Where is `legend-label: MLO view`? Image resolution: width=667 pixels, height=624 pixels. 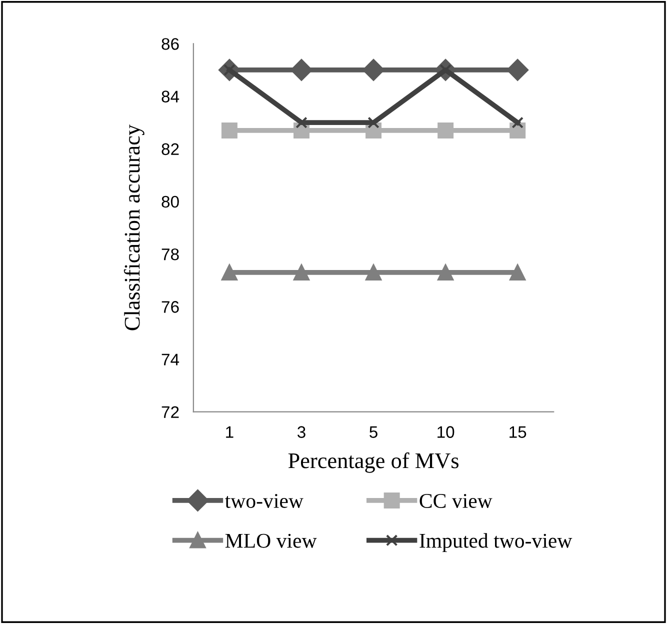 legend-label: MLO view is located at coordinates (271, 541).